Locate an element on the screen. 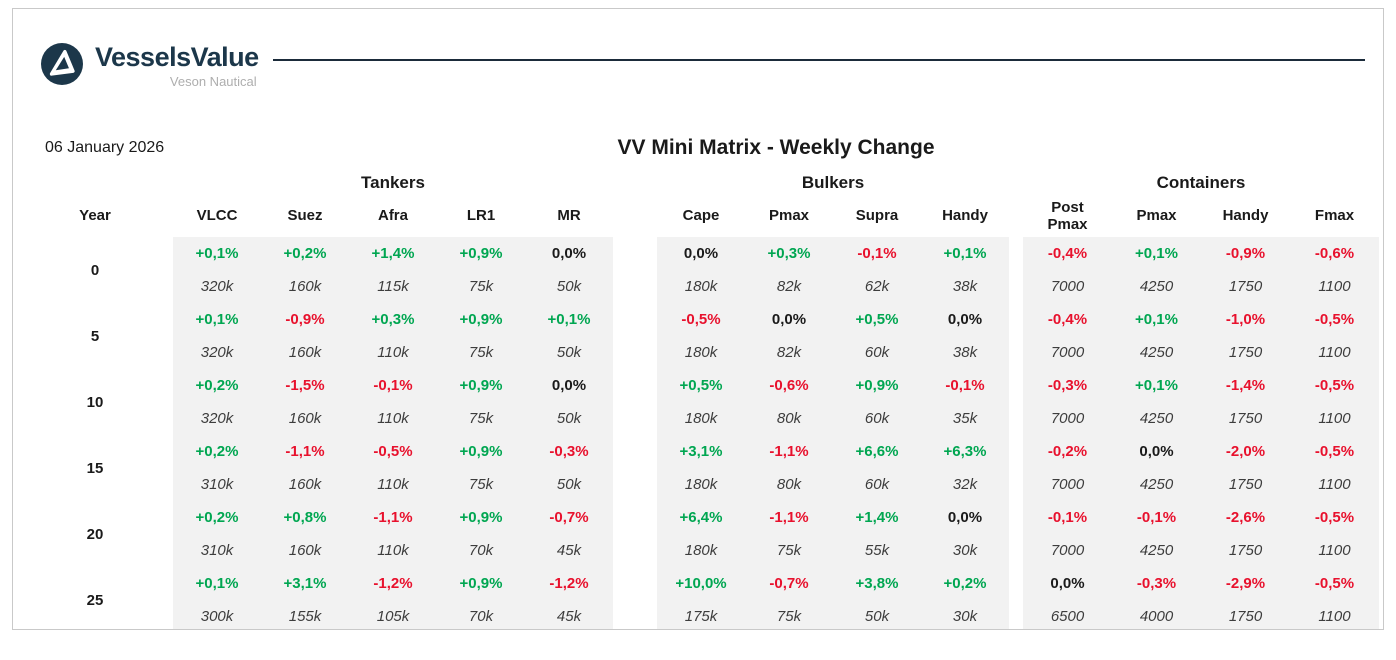 The image size is (1396, 660). value-cell: 175k is located at coordinates (701, 614).